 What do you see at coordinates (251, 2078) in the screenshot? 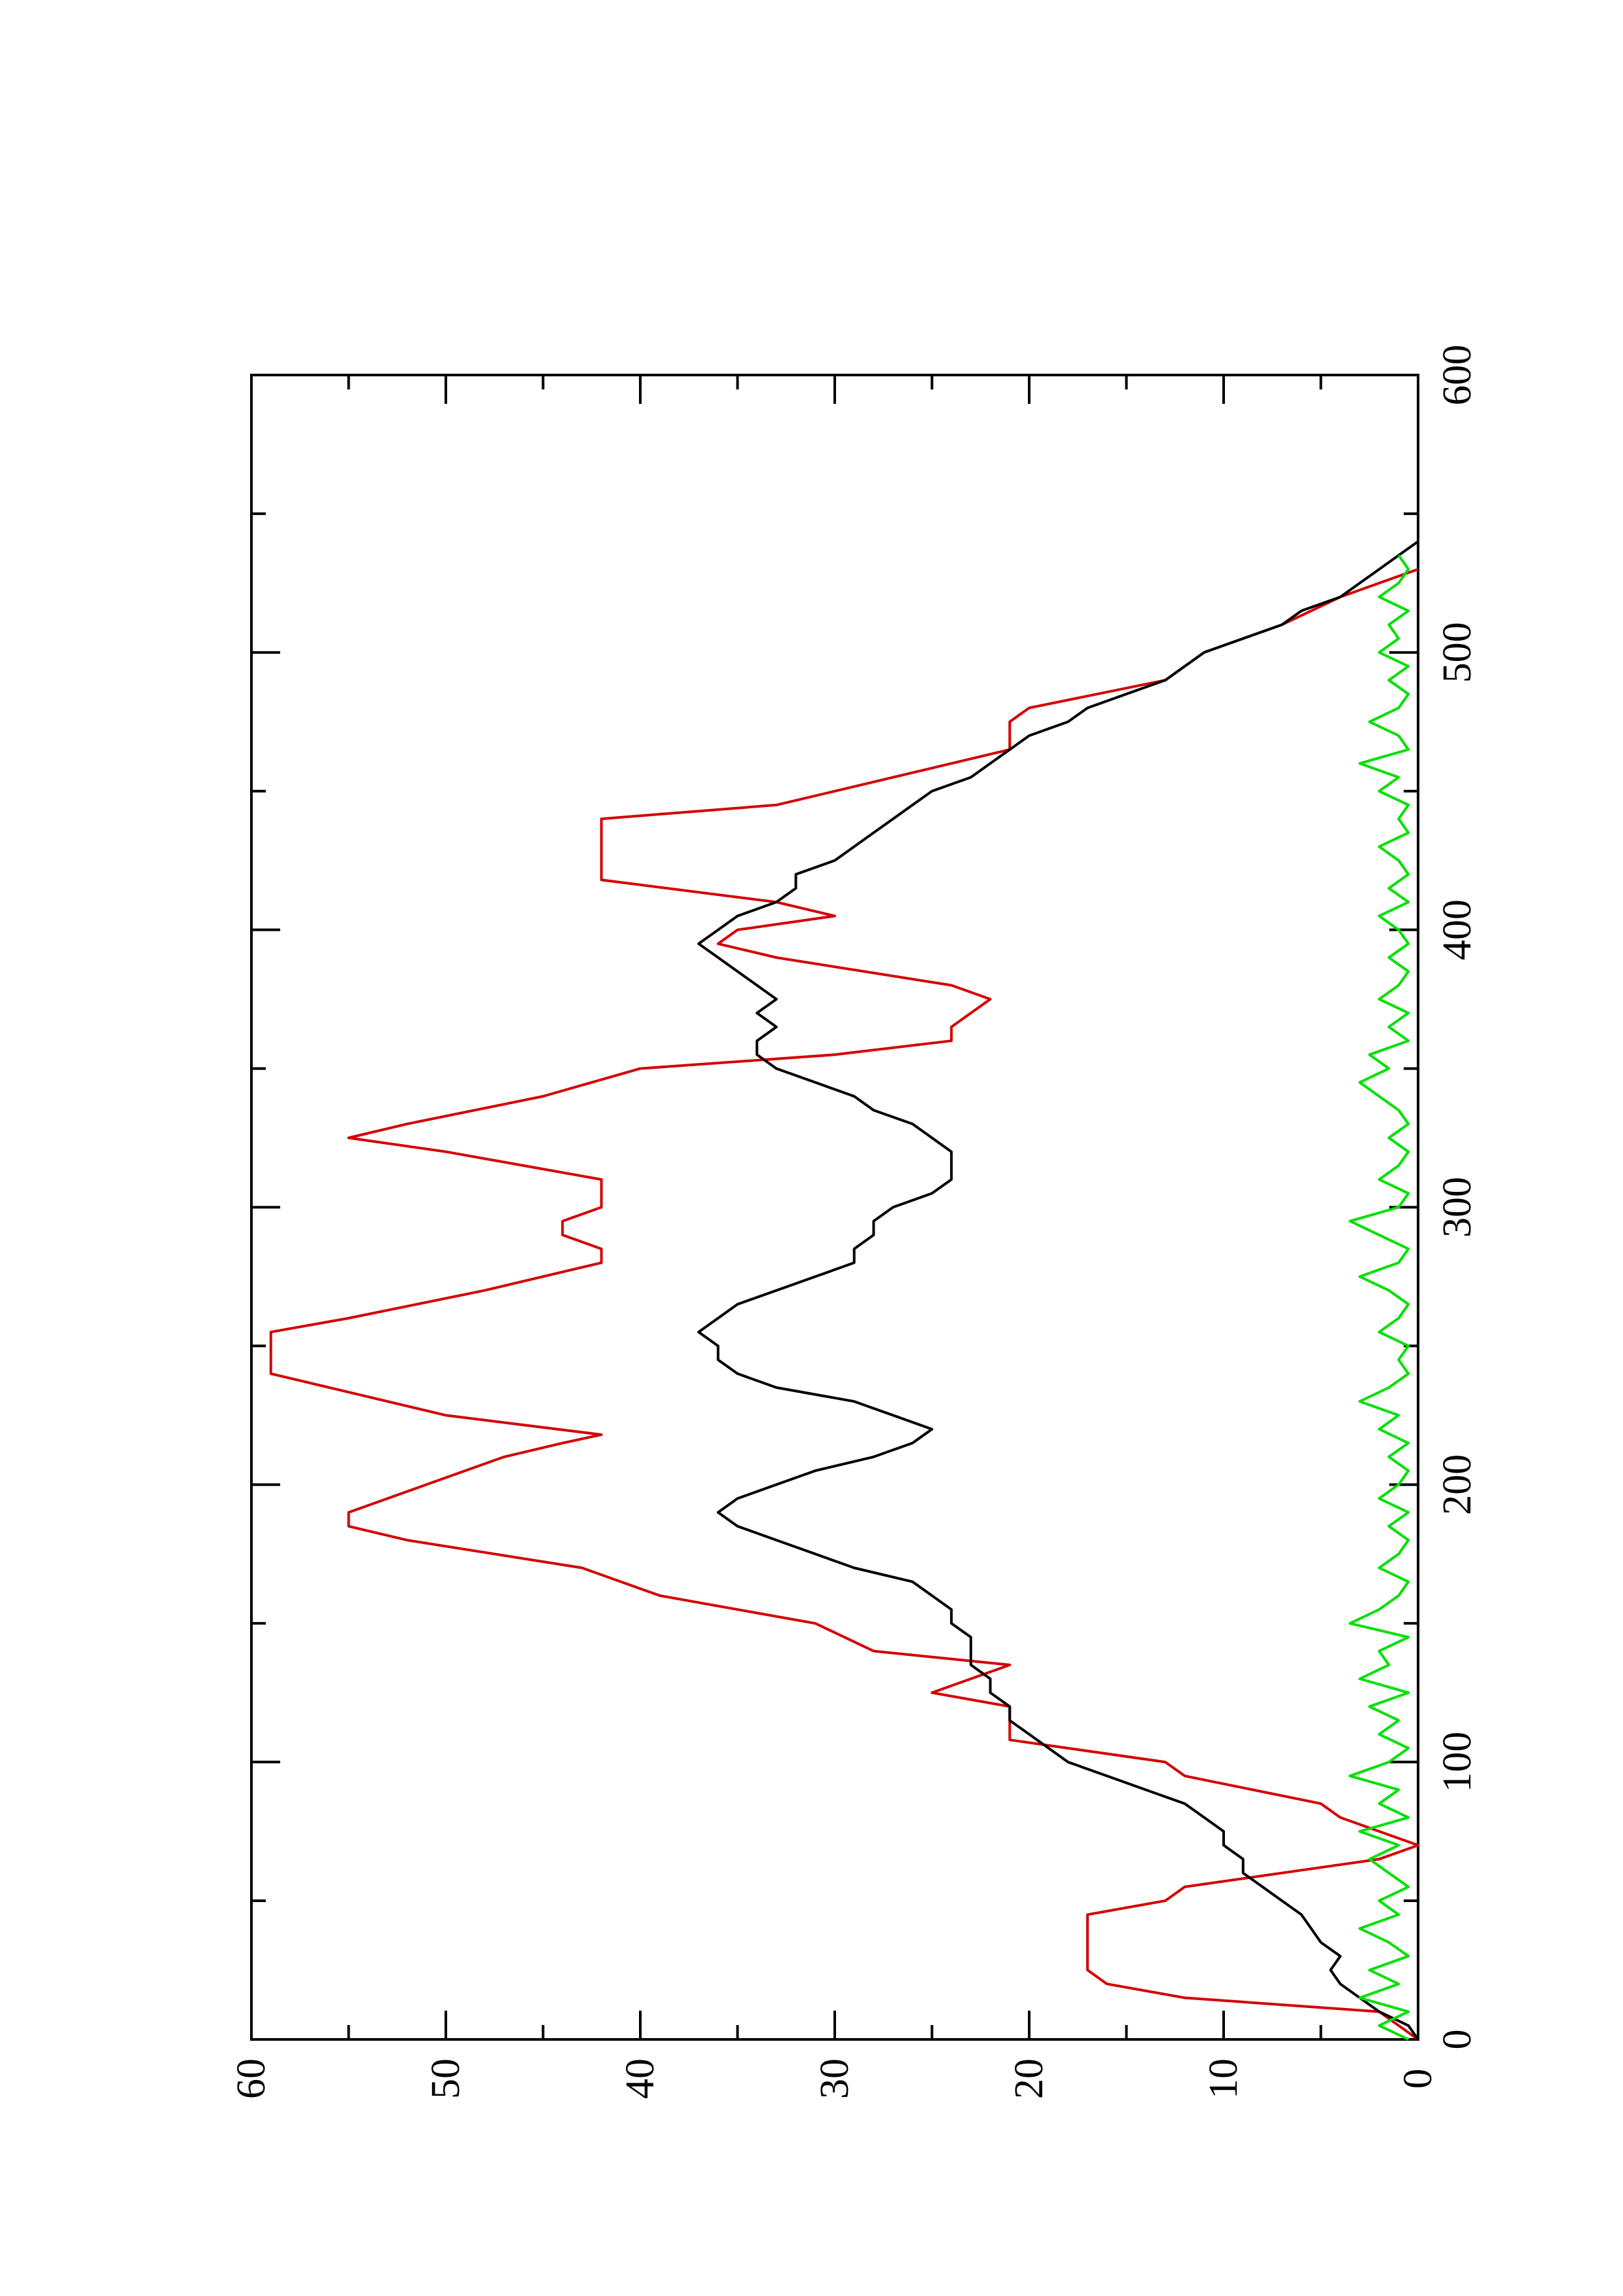
I see `y-tick-label: 60` at bounding box center [251, 2078].